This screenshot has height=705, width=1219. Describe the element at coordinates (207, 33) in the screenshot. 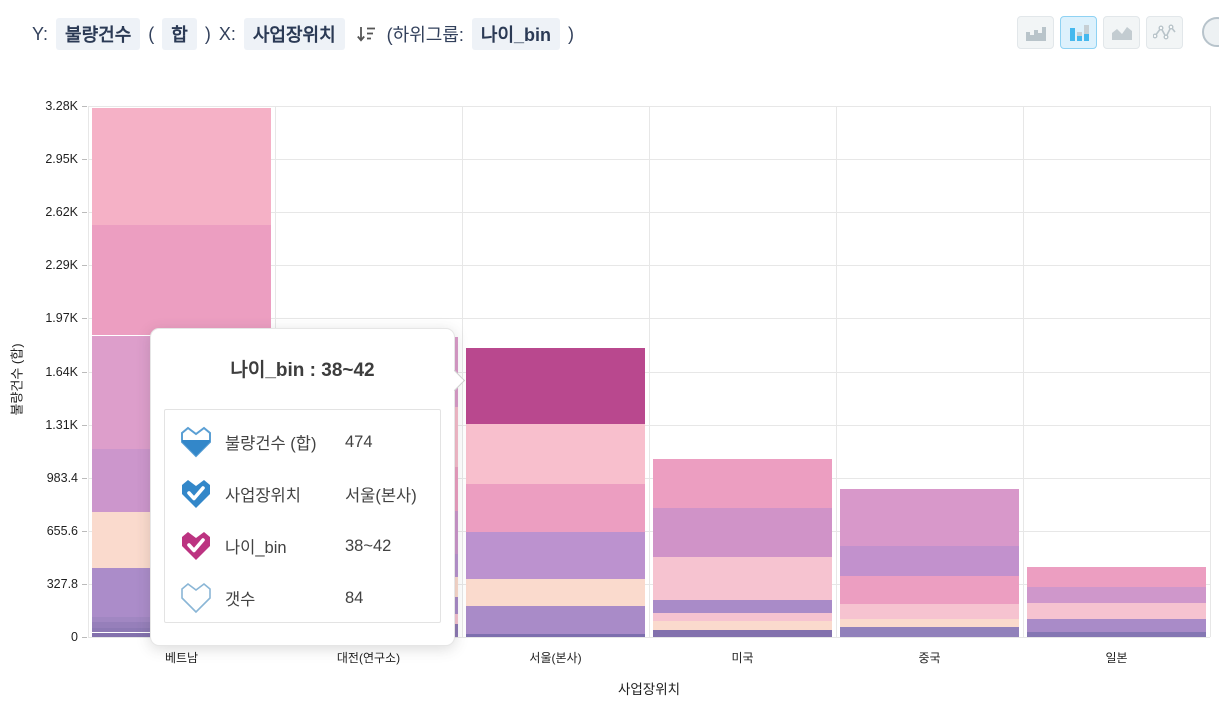

I see `paren-close: )` at that location.